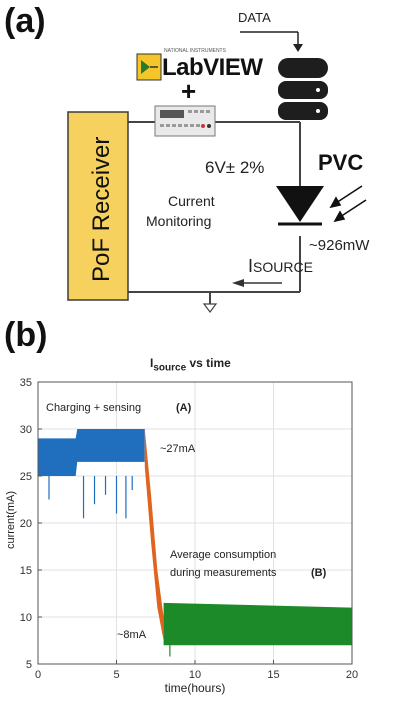  Describe the element at coordinates (132, 635) in the screenshot. I see `annotation-current-8: ~8mA` at that location.